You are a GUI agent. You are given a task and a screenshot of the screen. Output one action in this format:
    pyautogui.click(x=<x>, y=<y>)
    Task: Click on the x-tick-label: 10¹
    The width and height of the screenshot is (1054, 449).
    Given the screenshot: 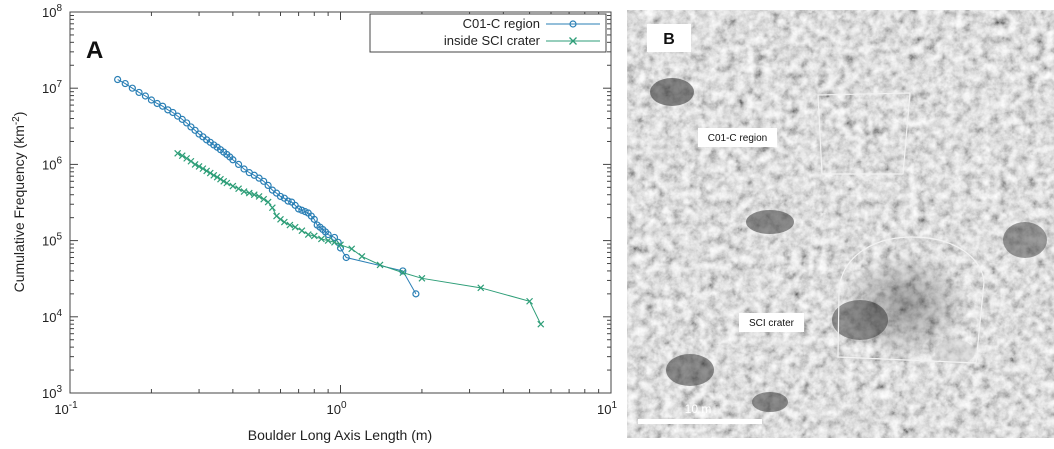 What is the action you would take?
    pyautogui.click(x=607, y=408)
    